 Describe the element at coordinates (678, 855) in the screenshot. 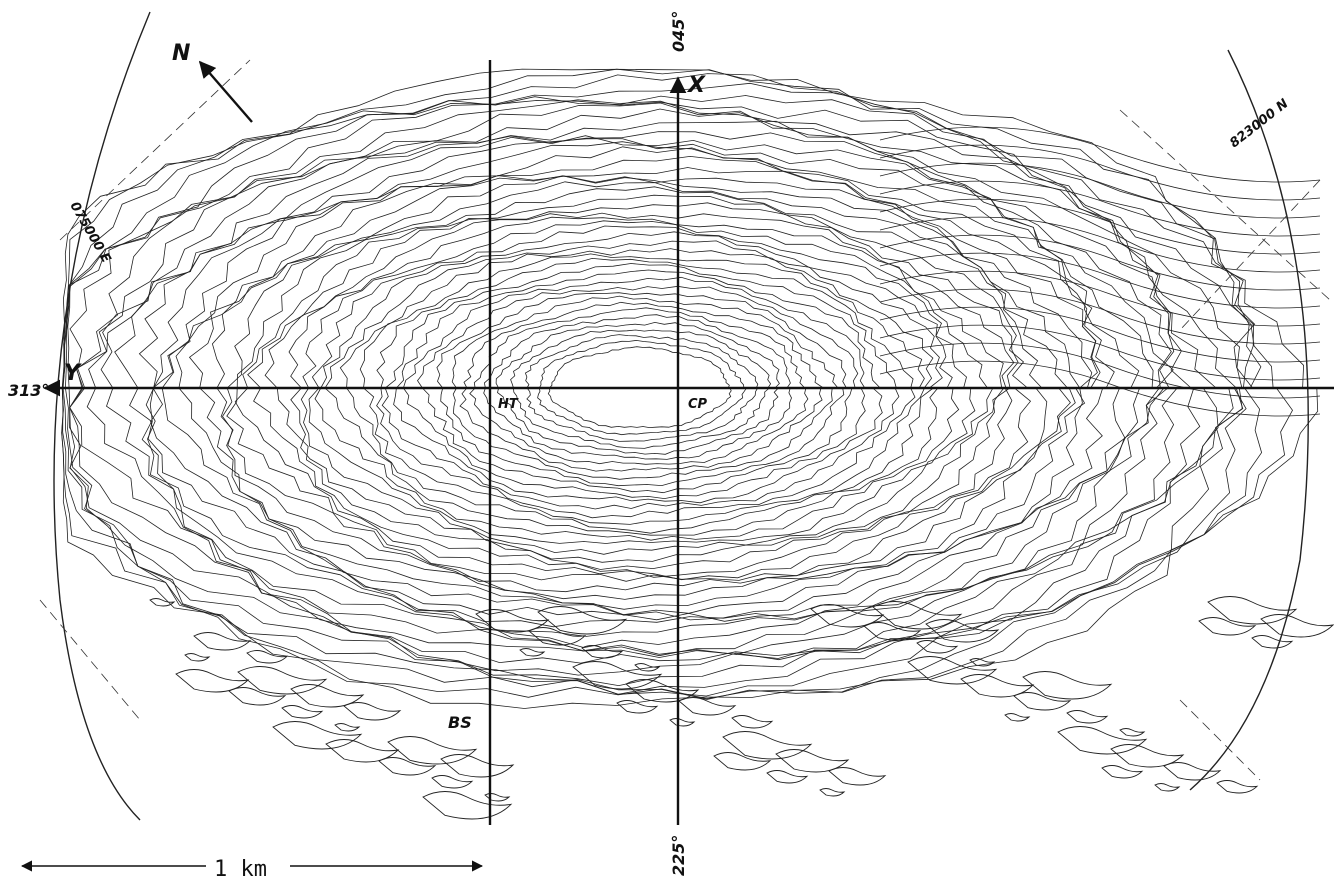

I see `bearing-bottom: 225°` at that location.